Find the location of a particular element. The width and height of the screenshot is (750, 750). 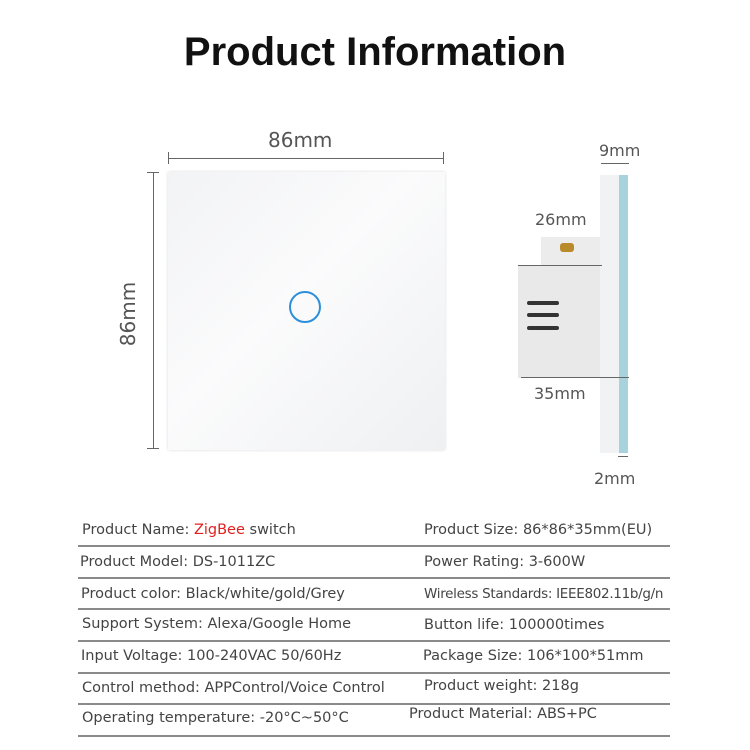

spec-control-method: Control method: APPControl/Voice Control is located at coordinates (233, 688).